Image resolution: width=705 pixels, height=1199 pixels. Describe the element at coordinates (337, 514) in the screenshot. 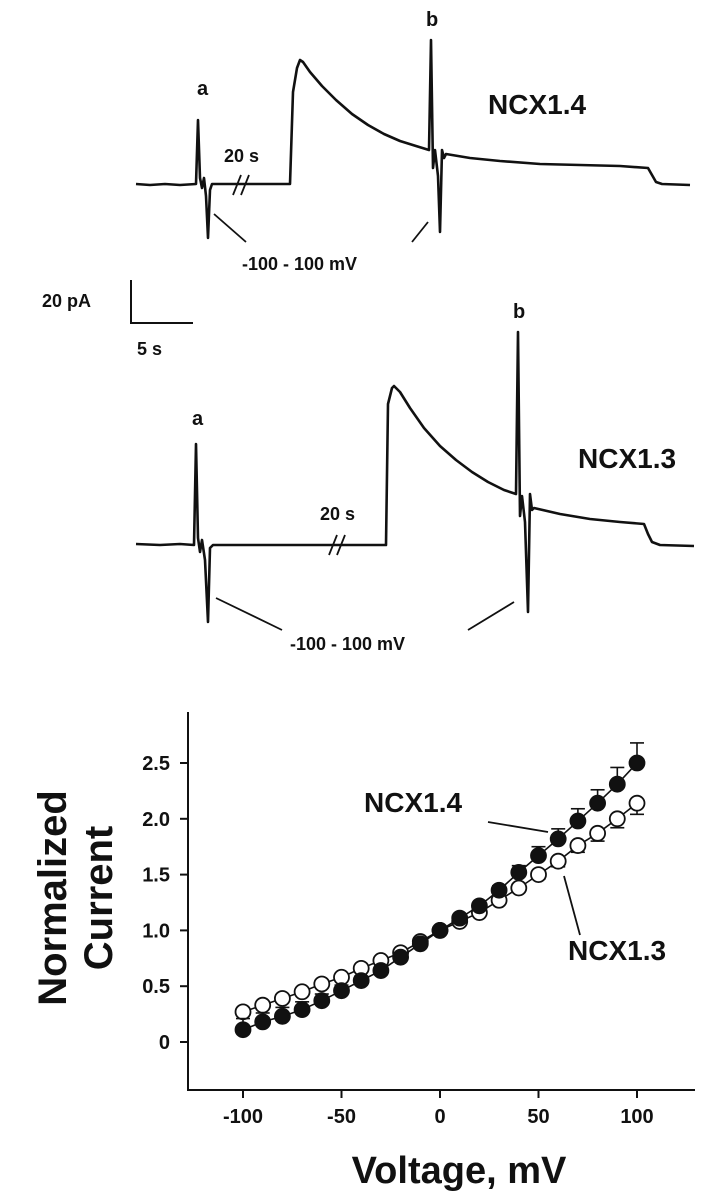

I see `bottom-gap-label: 20 s` at that location.